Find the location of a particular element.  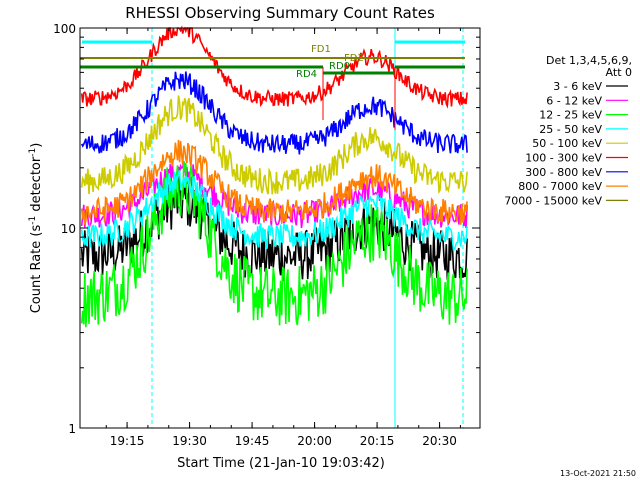

legend-label: 12 - 25 keV is located at coordinates (570, 115).